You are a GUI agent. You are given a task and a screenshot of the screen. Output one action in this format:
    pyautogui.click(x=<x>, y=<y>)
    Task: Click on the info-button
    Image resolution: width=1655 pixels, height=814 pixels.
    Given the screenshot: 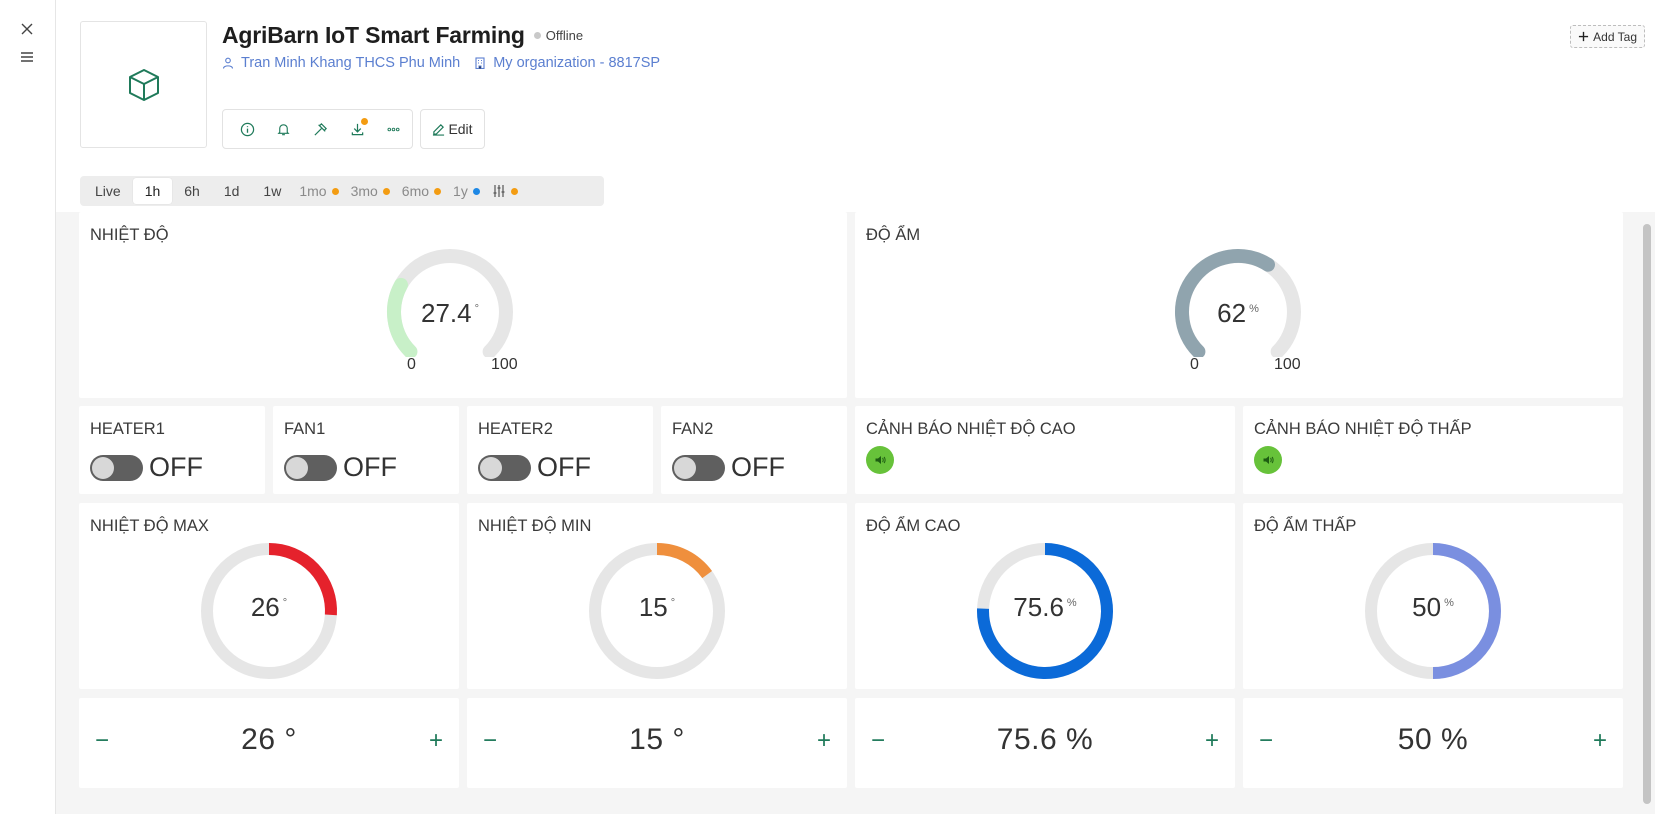 What is the action you would take?
    pyautogui.click(x=247, y=129)
    